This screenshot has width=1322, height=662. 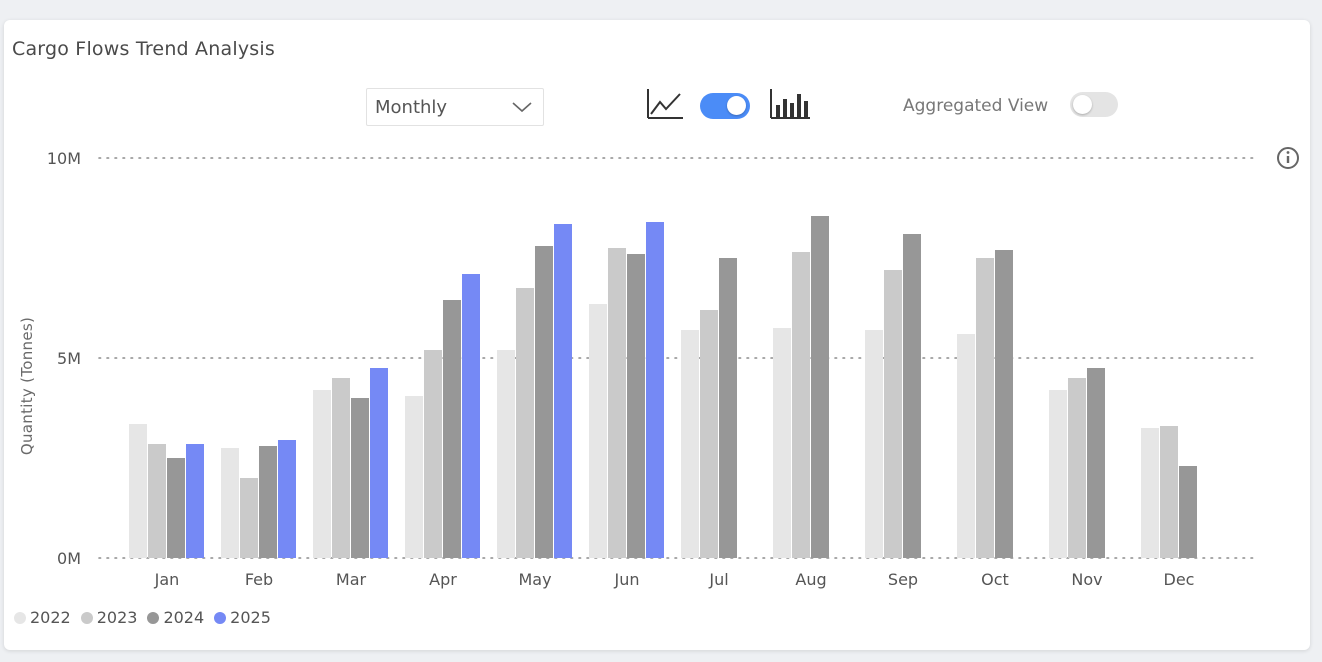 I want to click on legend-item: 2025, so click(x=242, y=617).